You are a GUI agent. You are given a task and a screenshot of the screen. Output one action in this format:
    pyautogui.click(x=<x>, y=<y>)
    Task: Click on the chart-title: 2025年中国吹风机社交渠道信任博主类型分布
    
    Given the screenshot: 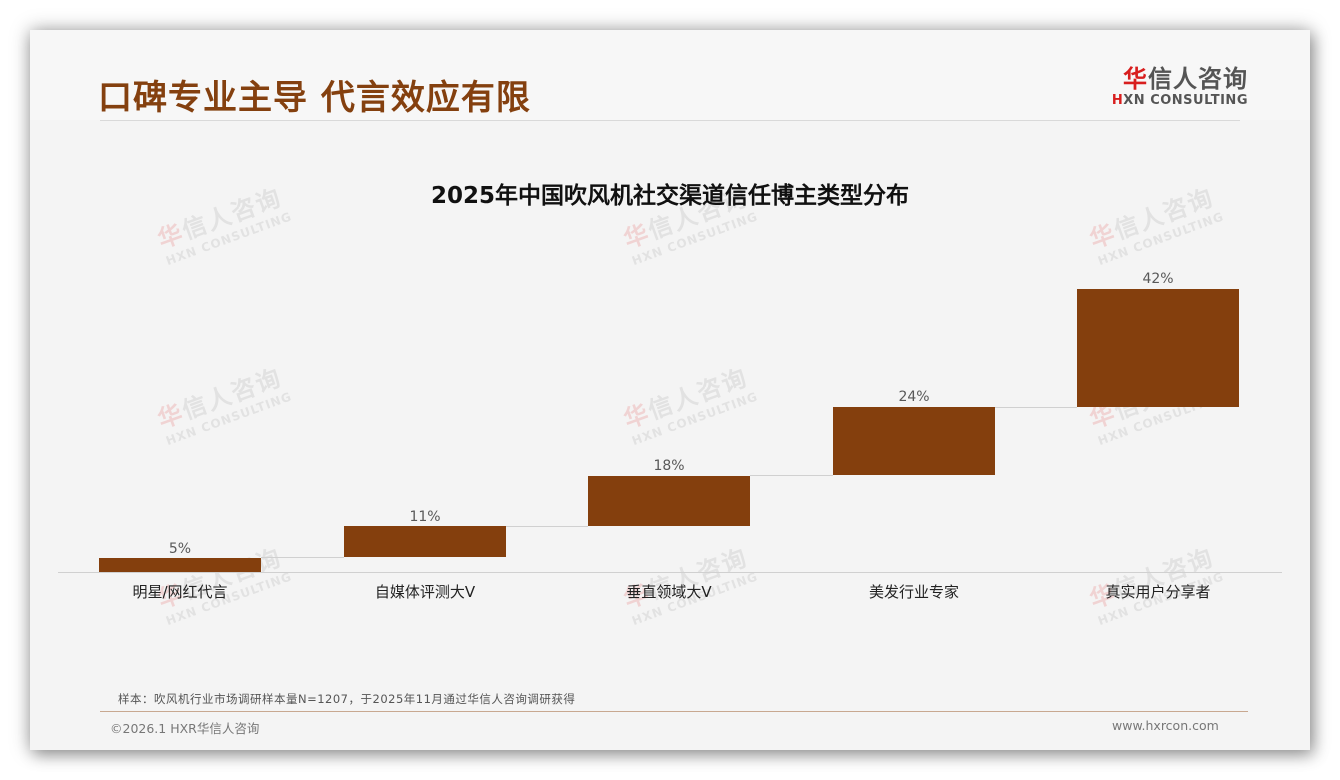 What is the action you would take?
    pyautogui.click(x=669, y=196)
    